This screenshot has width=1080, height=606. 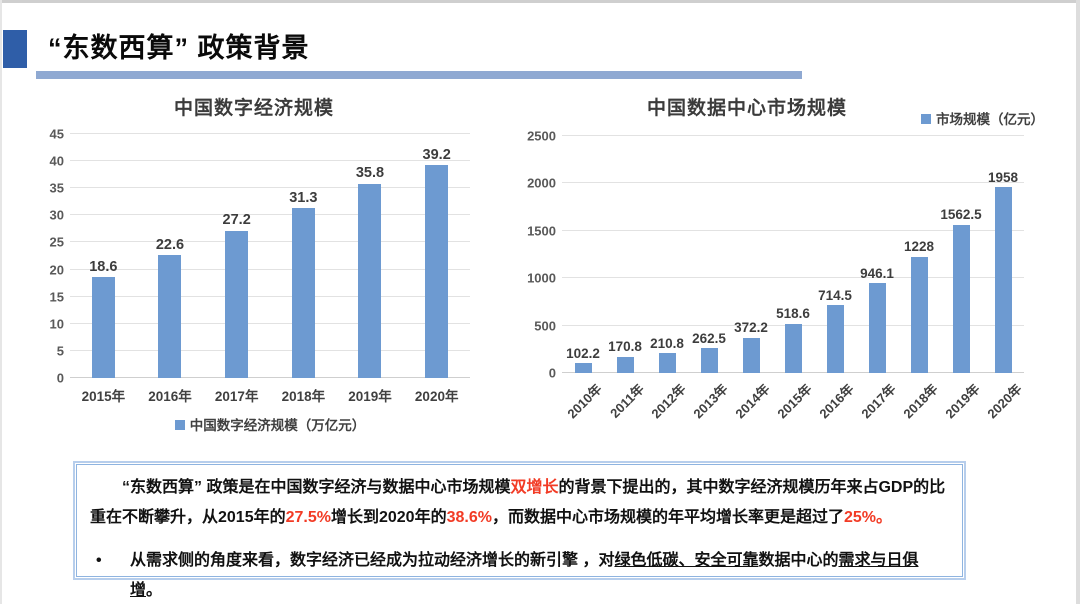 I want to click on note-text: 数据中心的, so click(x=798, y=560).